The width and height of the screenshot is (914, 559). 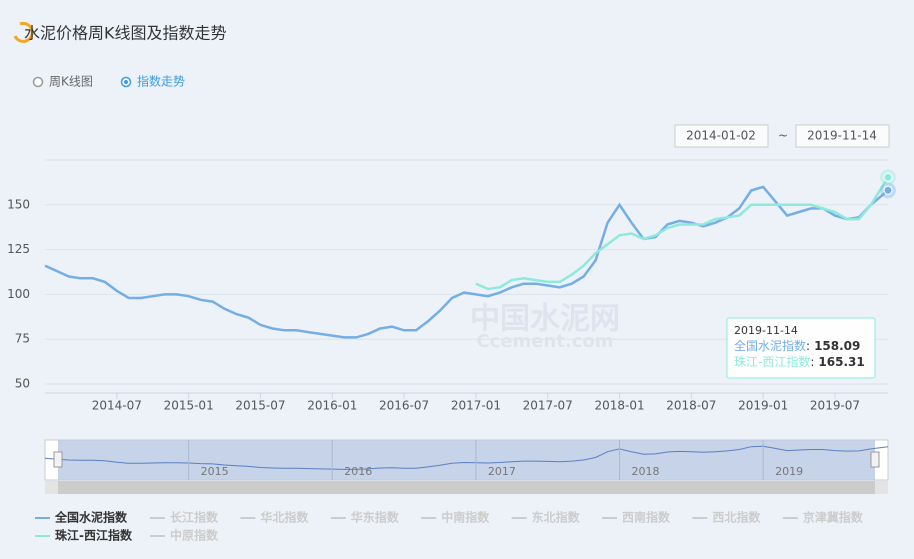 I want to click on date-to-text: 2019-11-14, so click(x=842, y=136).